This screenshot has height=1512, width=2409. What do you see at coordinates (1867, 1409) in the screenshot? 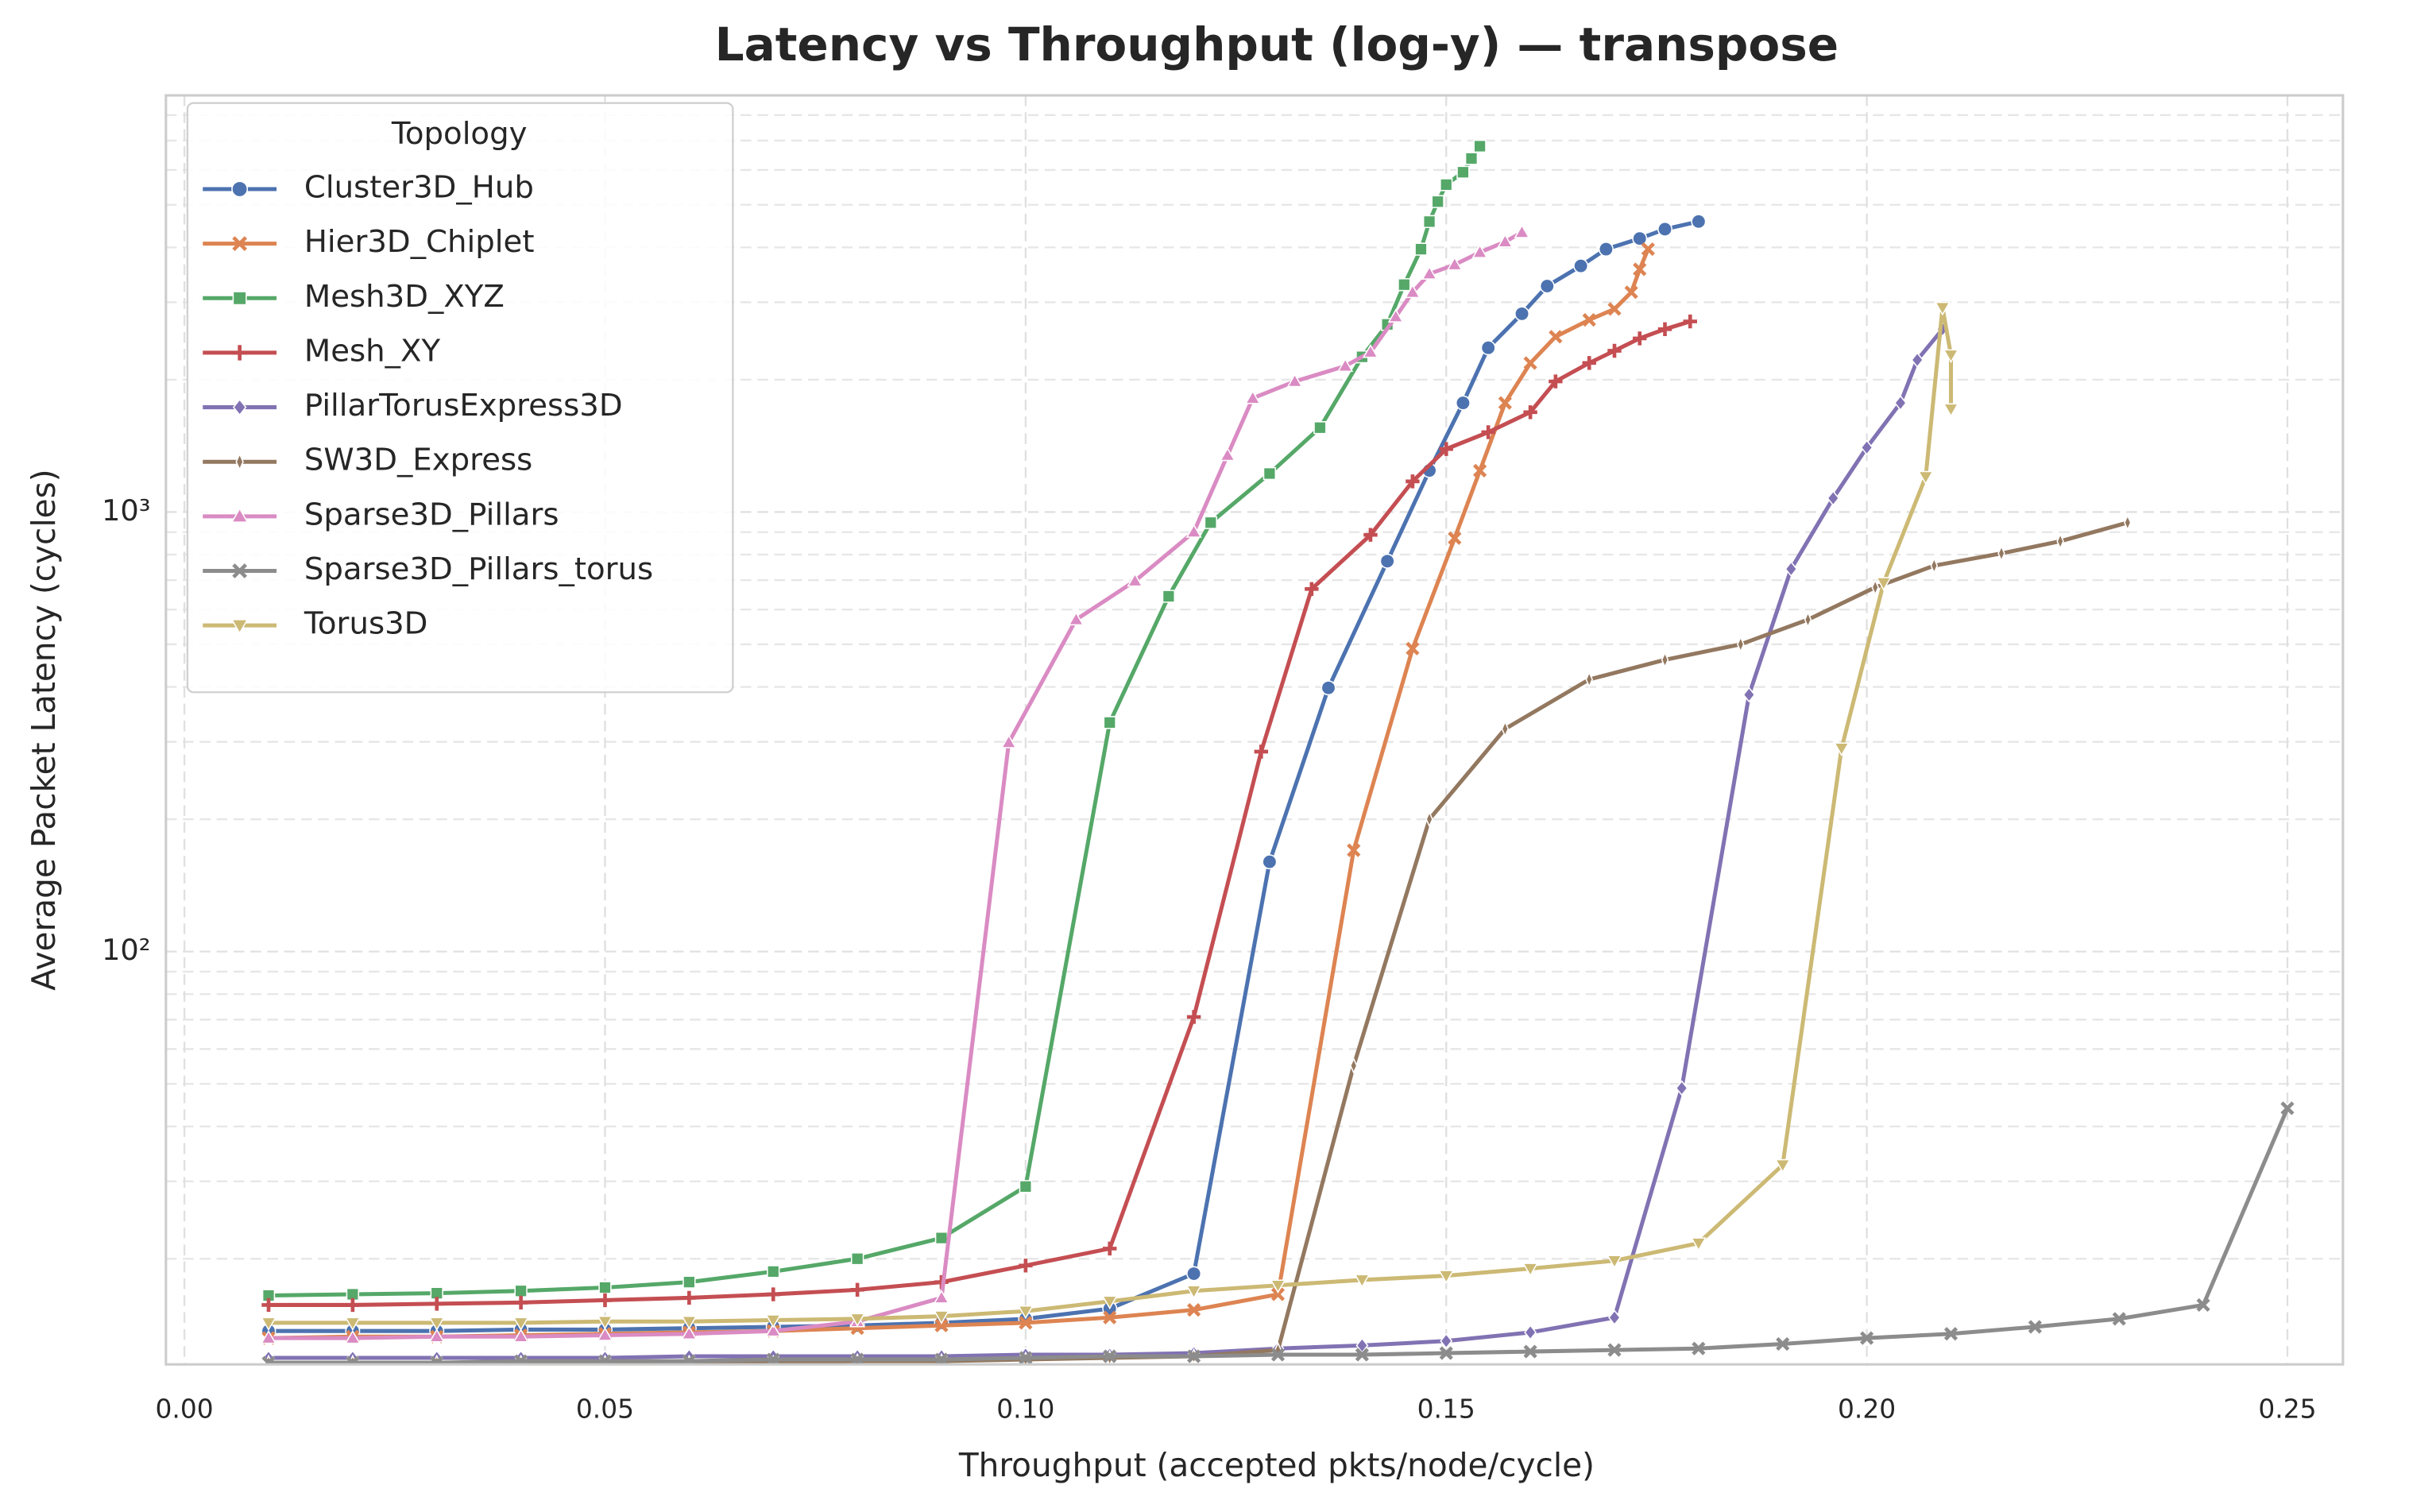
I see `x-tick-label: 0.20` at bounding box center [1867, 1409].